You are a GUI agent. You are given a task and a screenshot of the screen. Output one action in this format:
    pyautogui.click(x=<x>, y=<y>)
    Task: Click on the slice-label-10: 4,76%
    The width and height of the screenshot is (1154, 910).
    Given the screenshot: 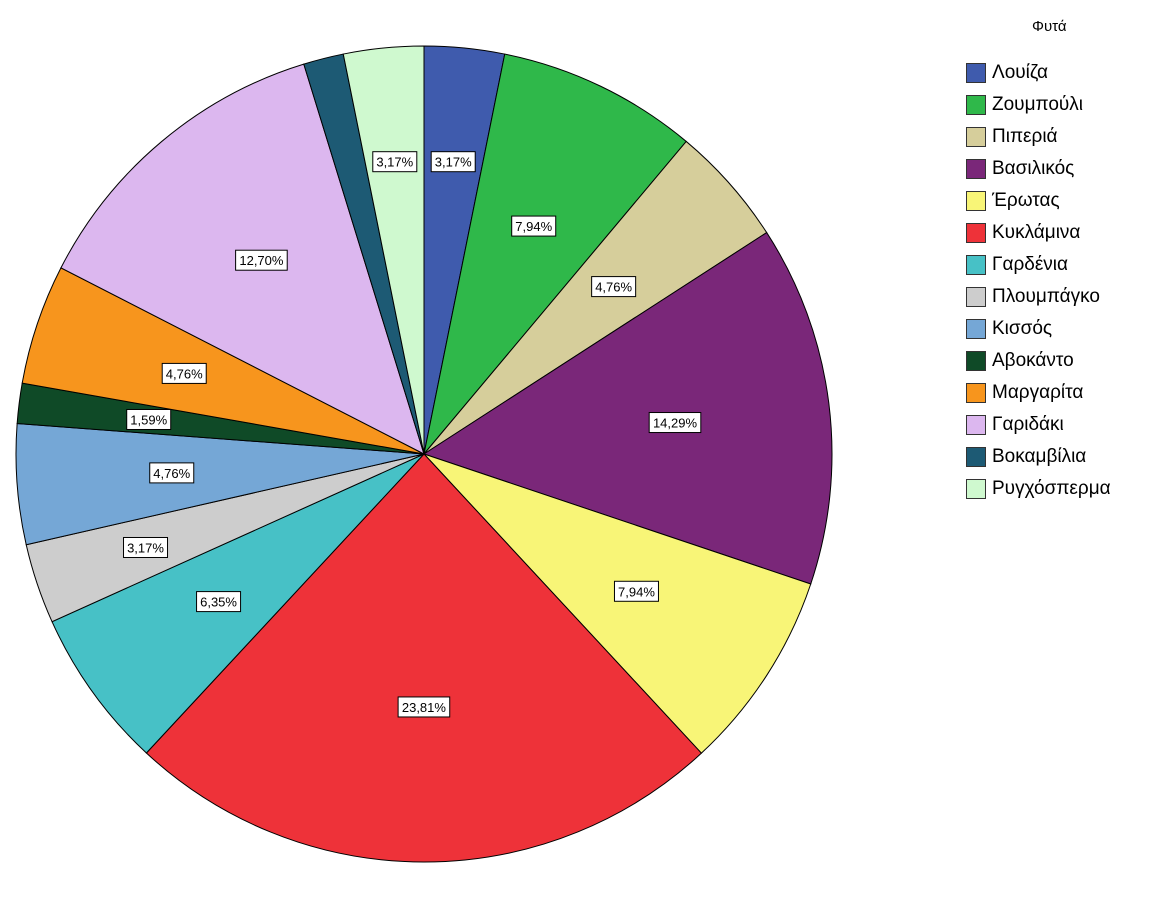 What is the action you would take?
    pyautogui.click(x=184, y=373)
    